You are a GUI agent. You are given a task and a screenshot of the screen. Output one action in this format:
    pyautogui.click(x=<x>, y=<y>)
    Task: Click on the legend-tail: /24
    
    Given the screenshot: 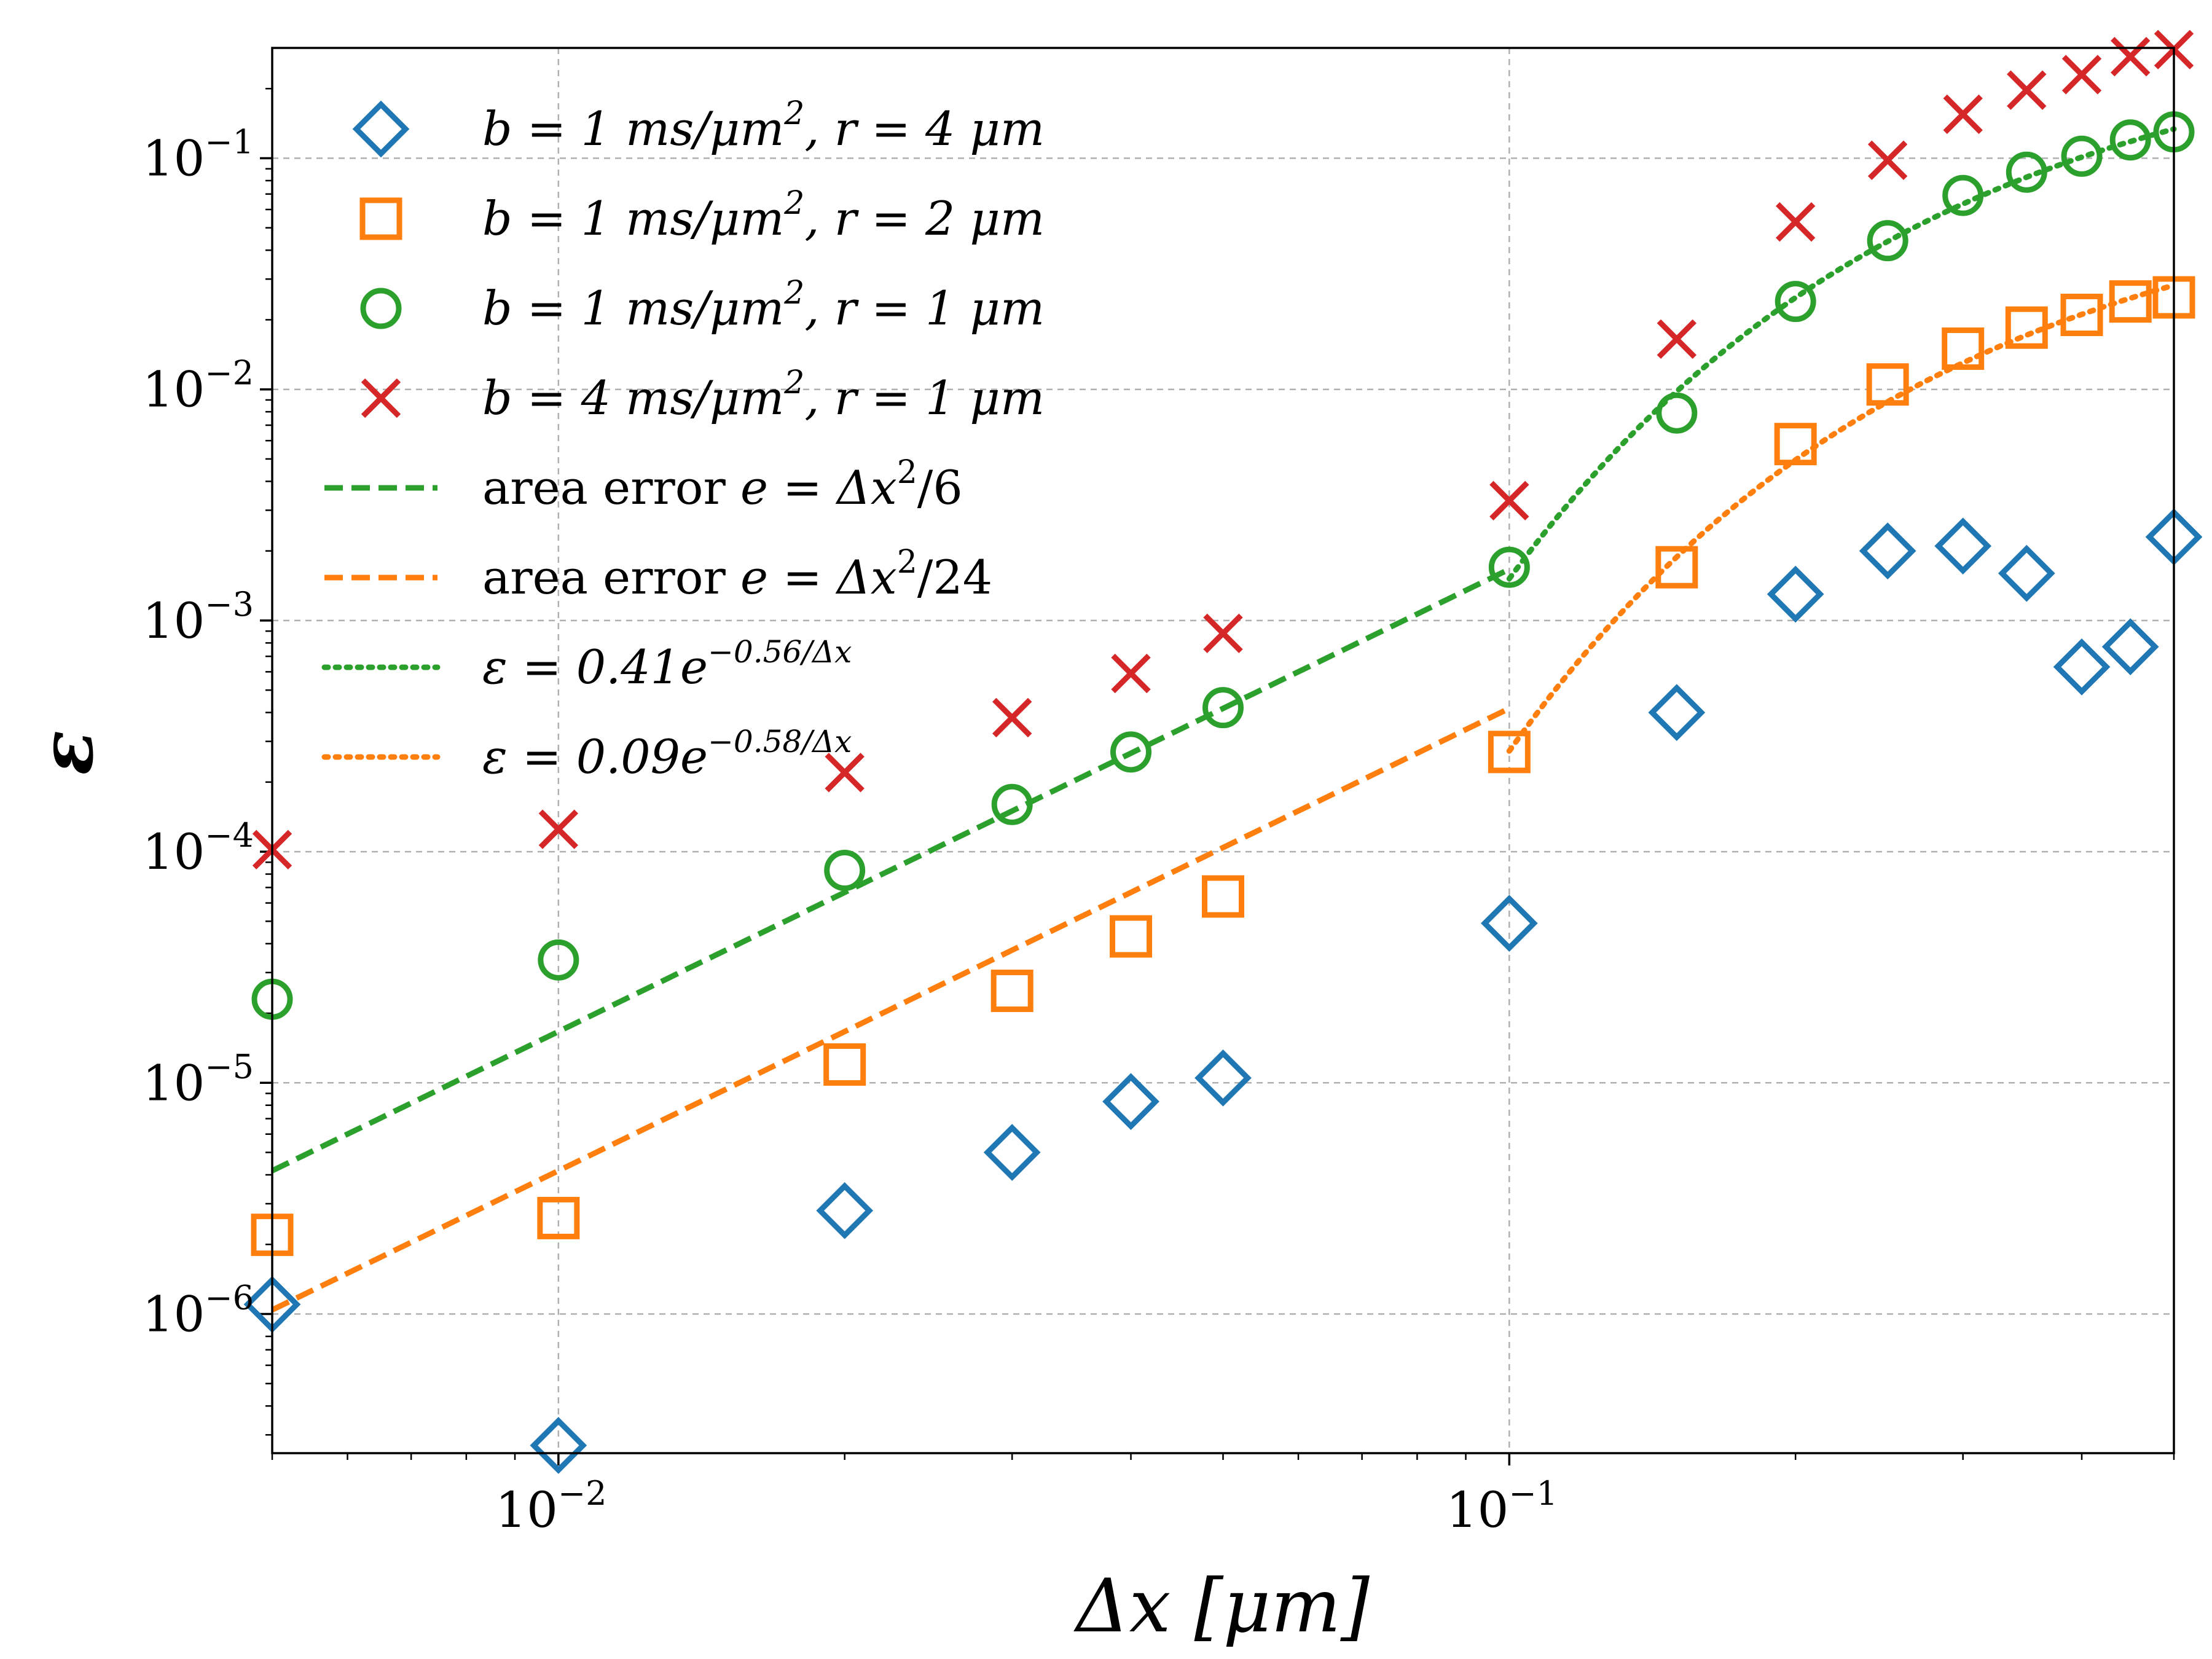 What is the action you would take?
    pyautogui.click(x=954, y=577)
    